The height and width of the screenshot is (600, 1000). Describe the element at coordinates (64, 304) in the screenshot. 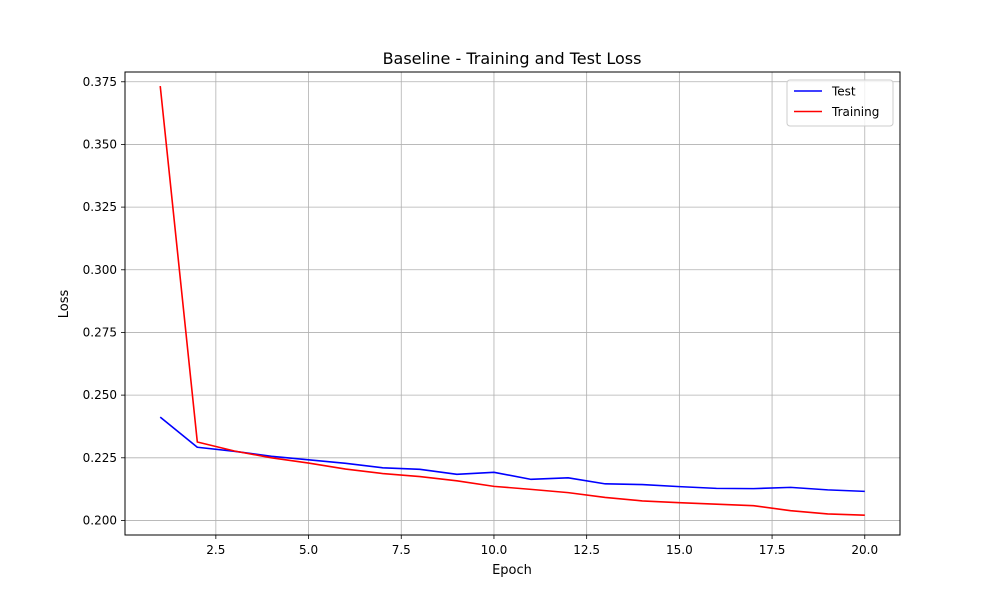

I see `y-axis-label: Loss` at that location.